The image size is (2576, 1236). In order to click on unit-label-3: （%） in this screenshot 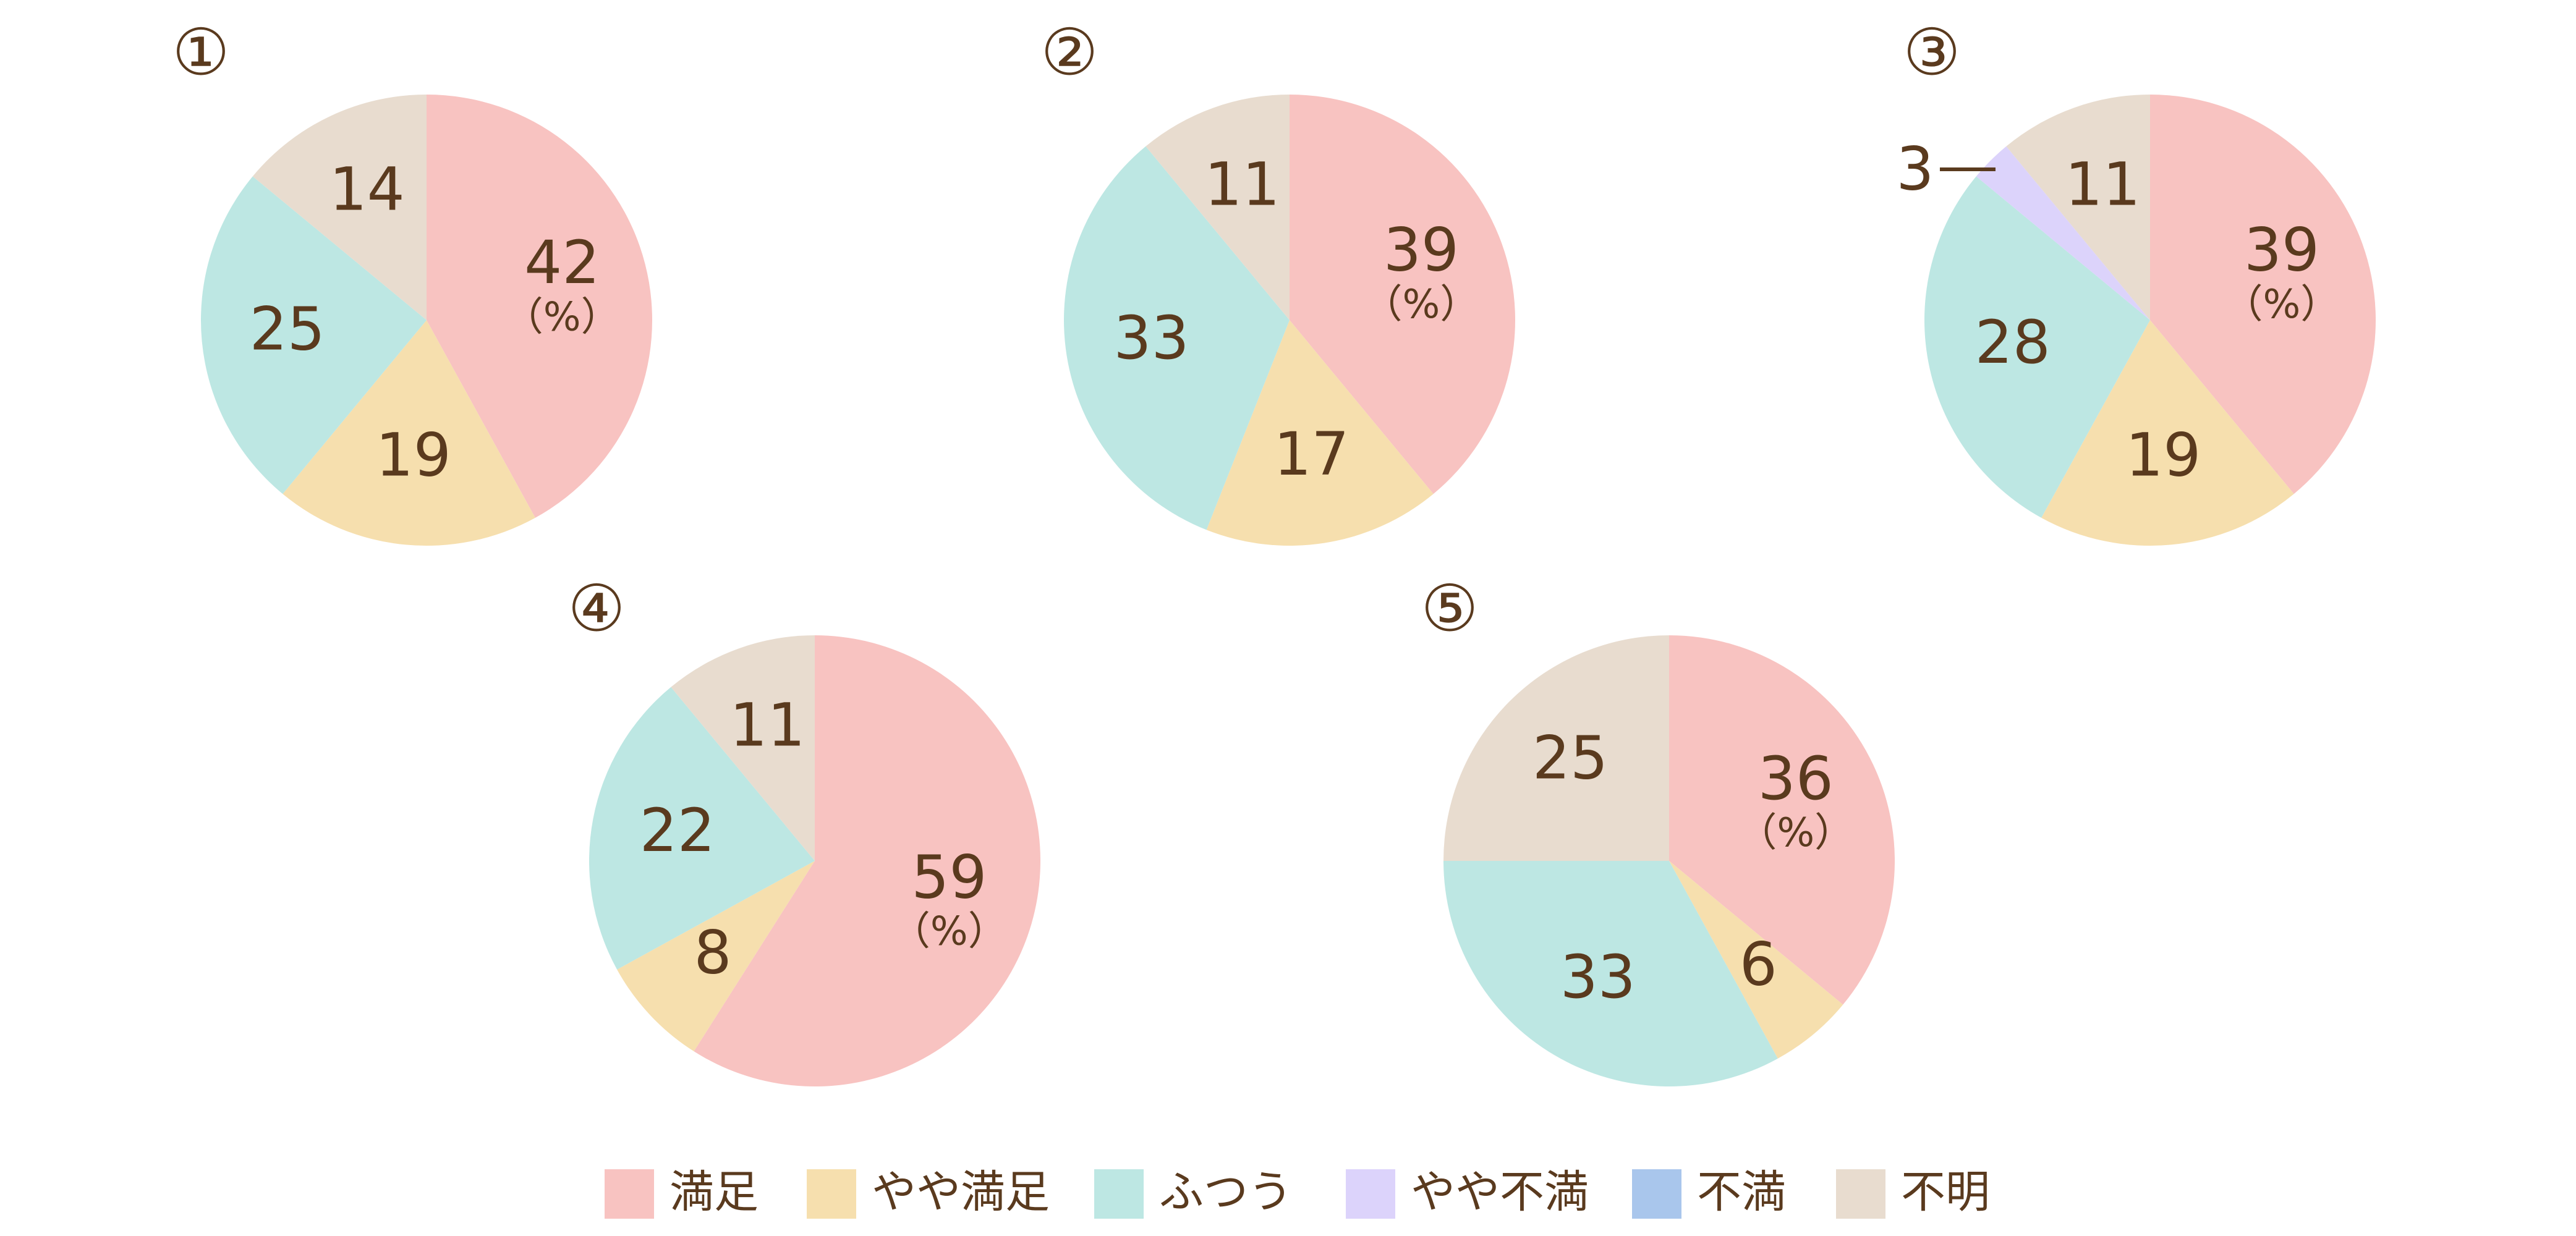, I will do `click(2282, 305)`.